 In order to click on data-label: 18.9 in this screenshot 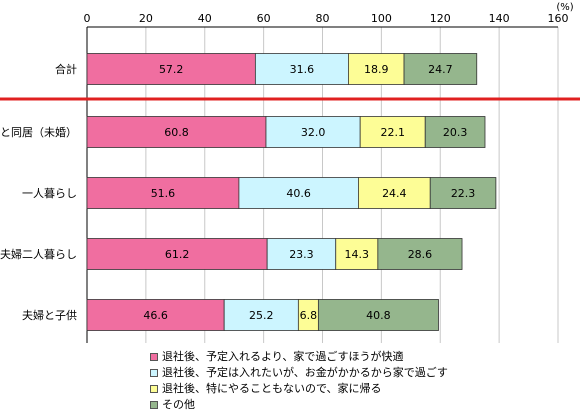, I will do `click(376, 69)`.